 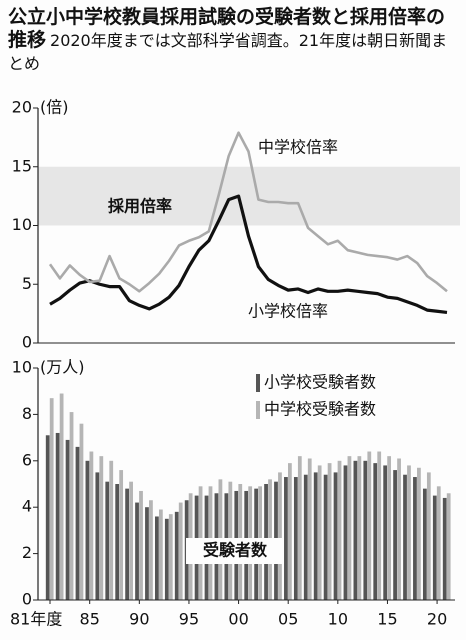 I want to click on x-tick-label: 81年度, so click(x=36, y=619).